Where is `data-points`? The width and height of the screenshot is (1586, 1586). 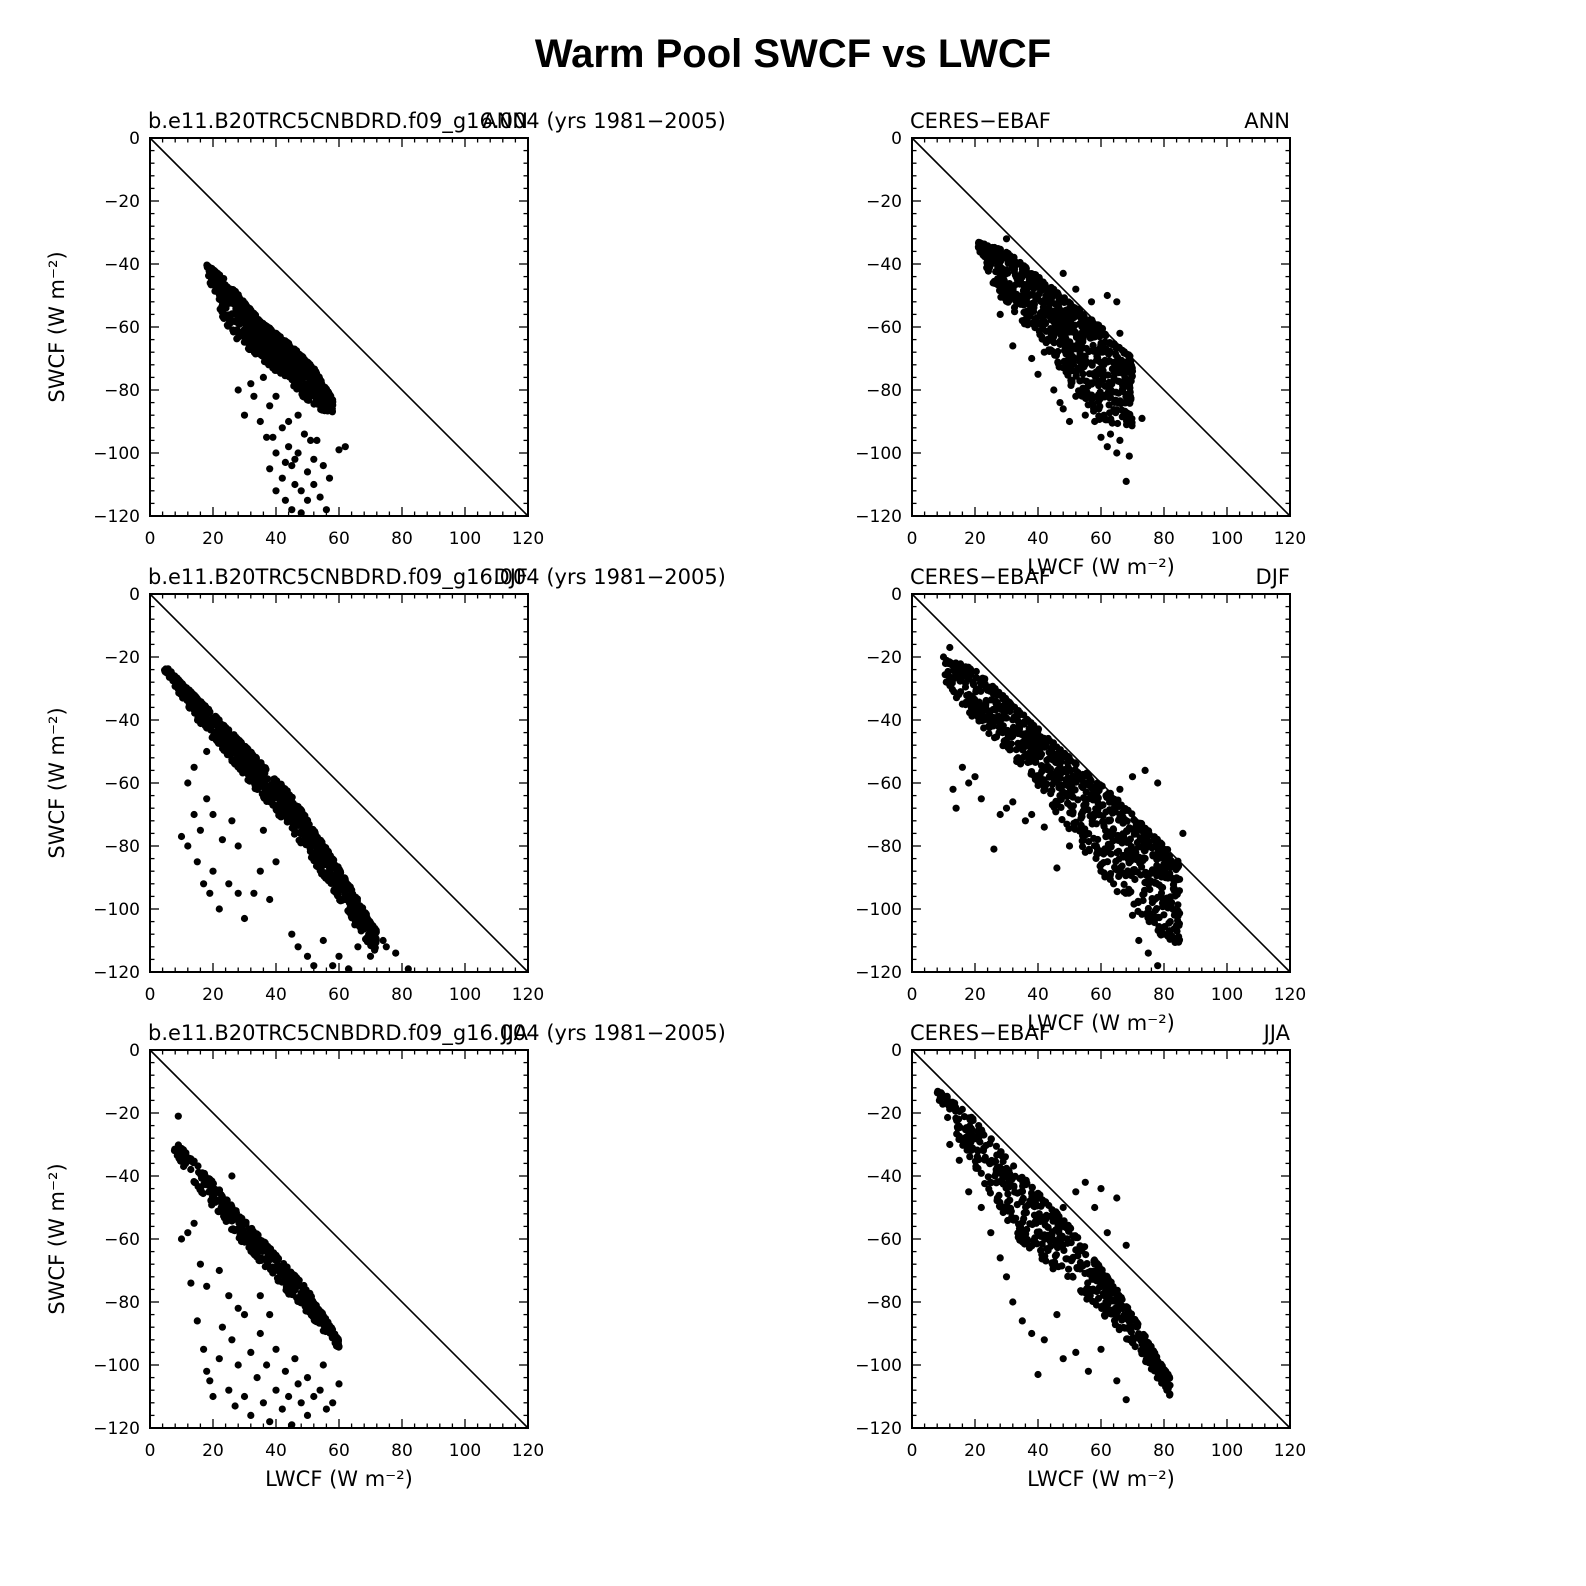
data-points is located at coordinates (1063, 806).